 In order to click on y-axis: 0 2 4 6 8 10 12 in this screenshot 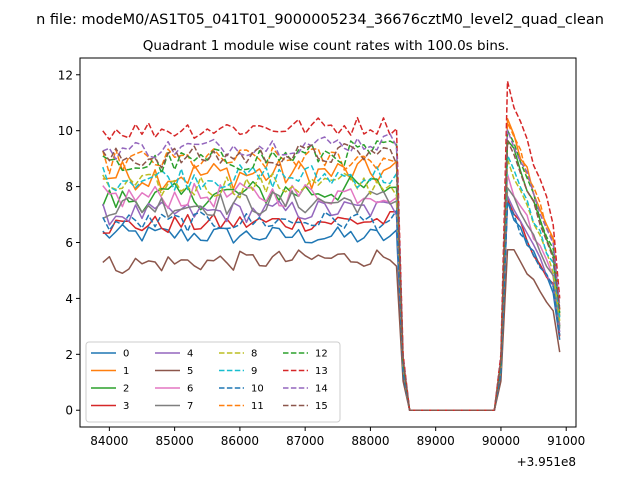, I will do `click(69, 243)`.